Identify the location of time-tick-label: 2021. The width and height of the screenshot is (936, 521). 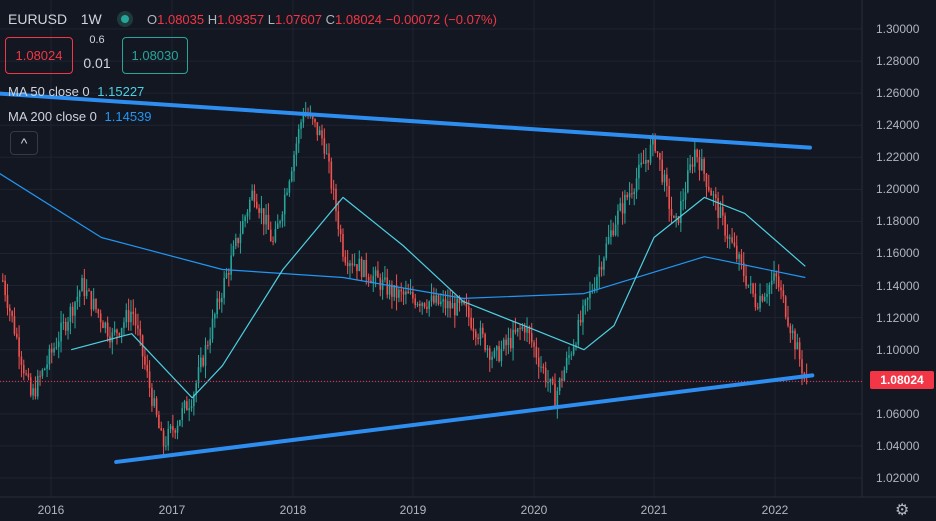
(654, 510).